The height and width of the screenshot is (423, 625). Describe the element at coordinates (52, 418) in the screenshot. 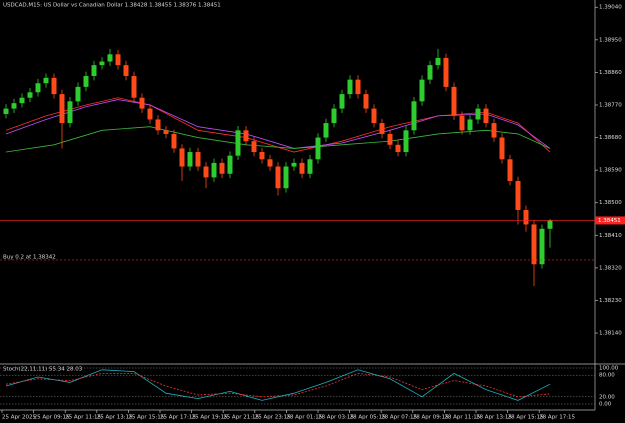

I see `time-label: 25 Apr 09:15` at that location.